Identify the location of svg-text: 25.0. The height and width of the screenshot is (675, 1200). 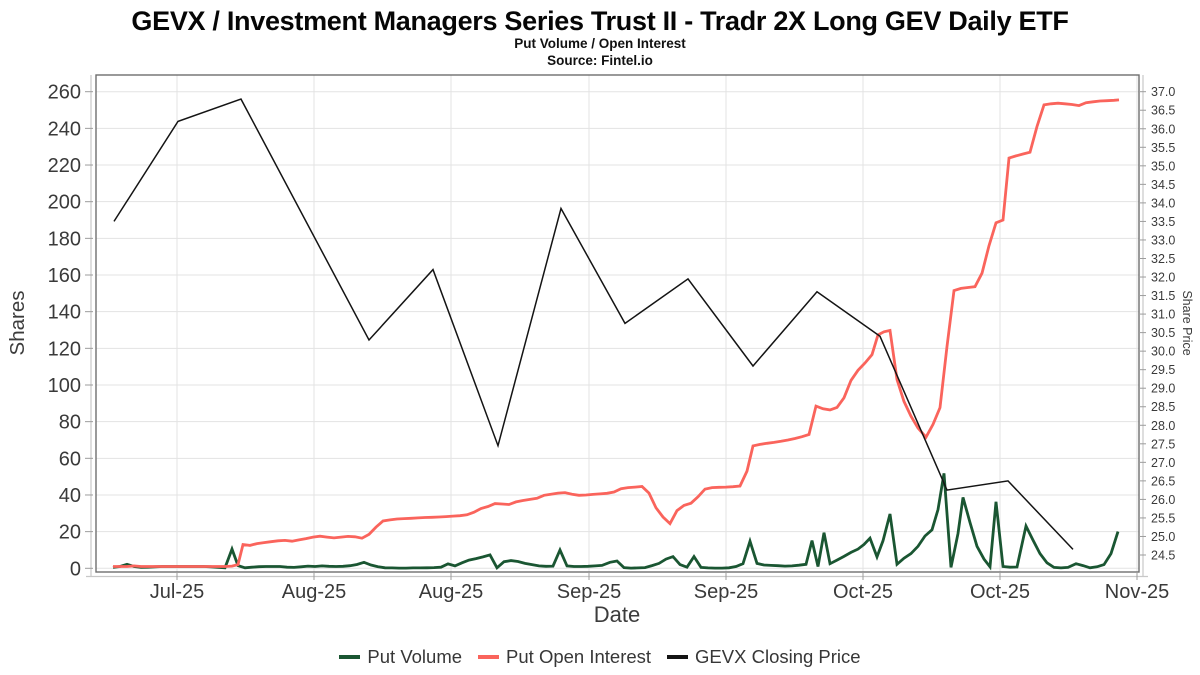
(1163, 537).